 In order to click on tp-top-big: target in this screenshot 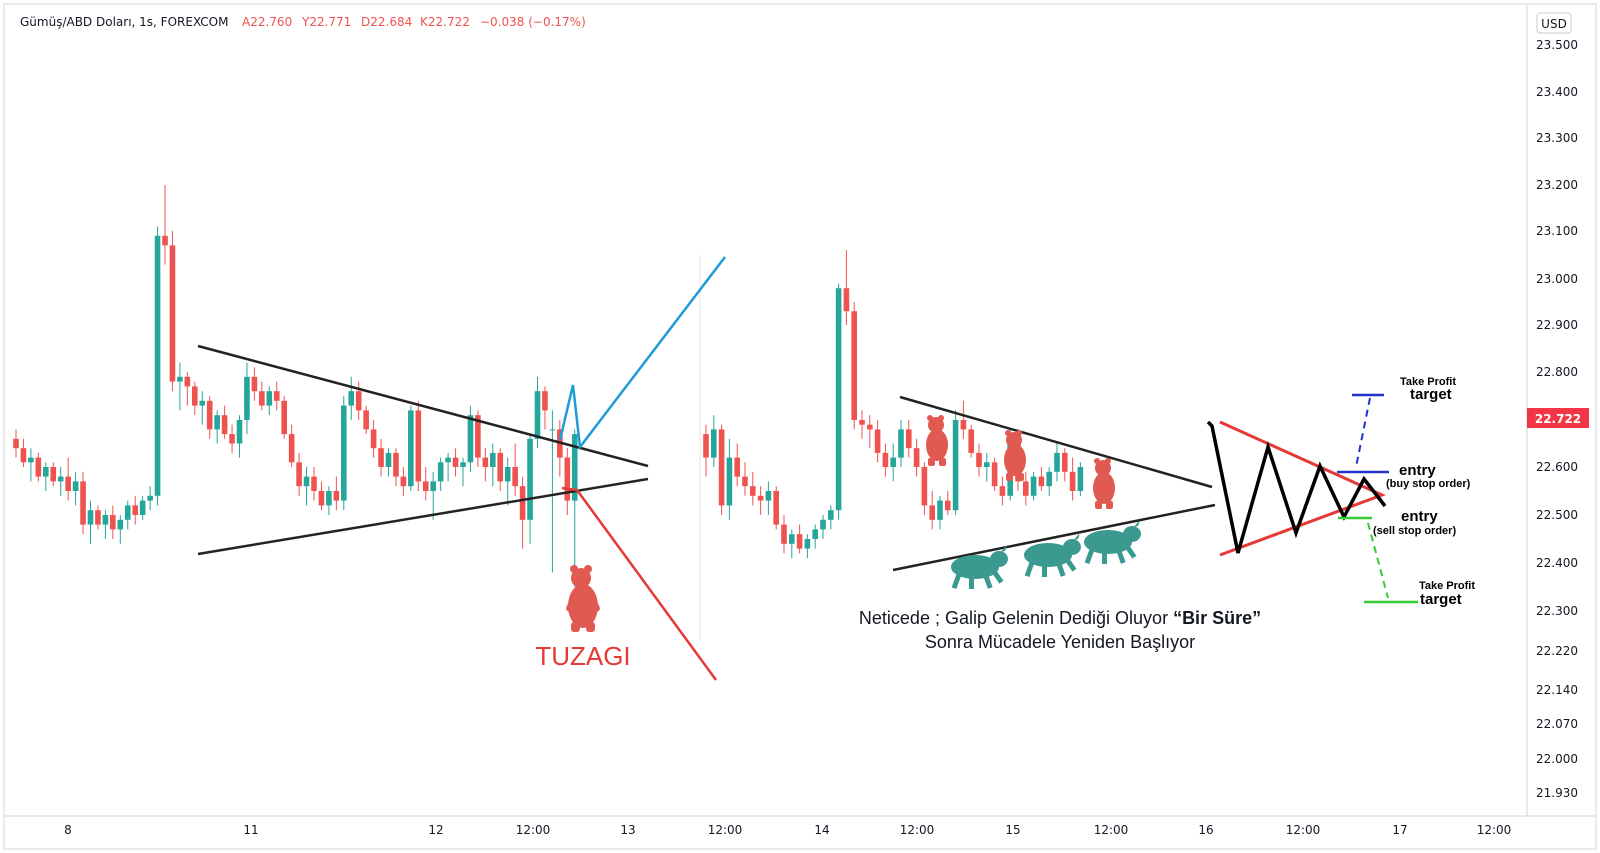, I will do `click(1431, 394)`.